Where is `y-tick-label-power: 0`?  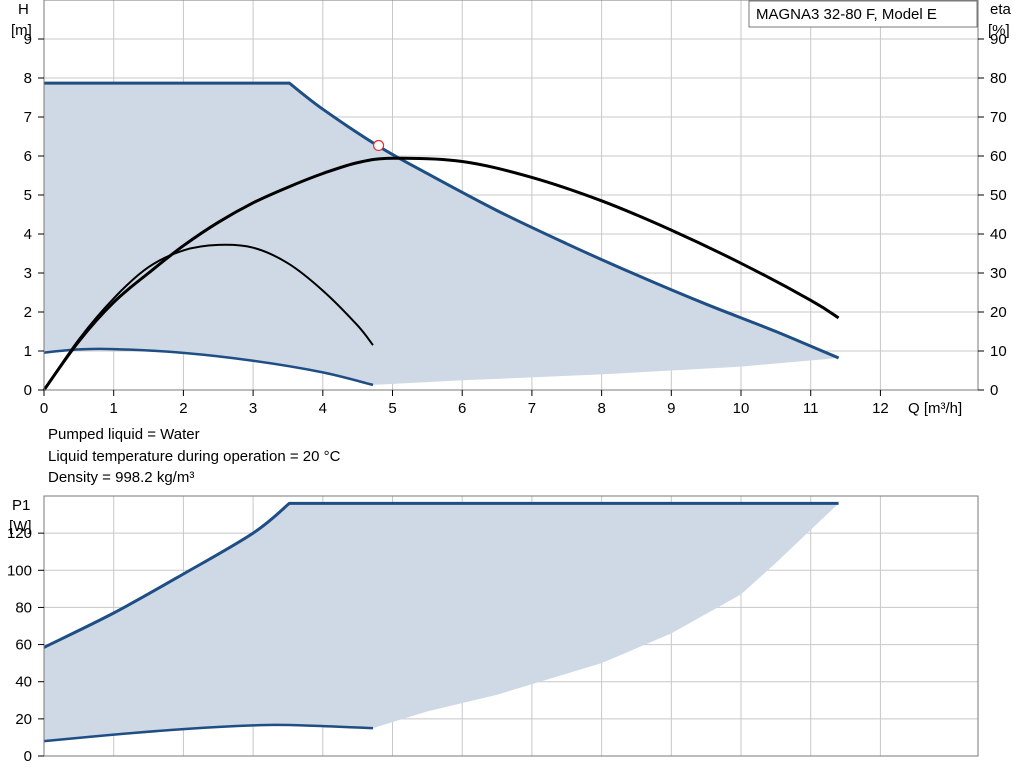
y-tick-label-power: 0 is located at coordinates (28, 756).